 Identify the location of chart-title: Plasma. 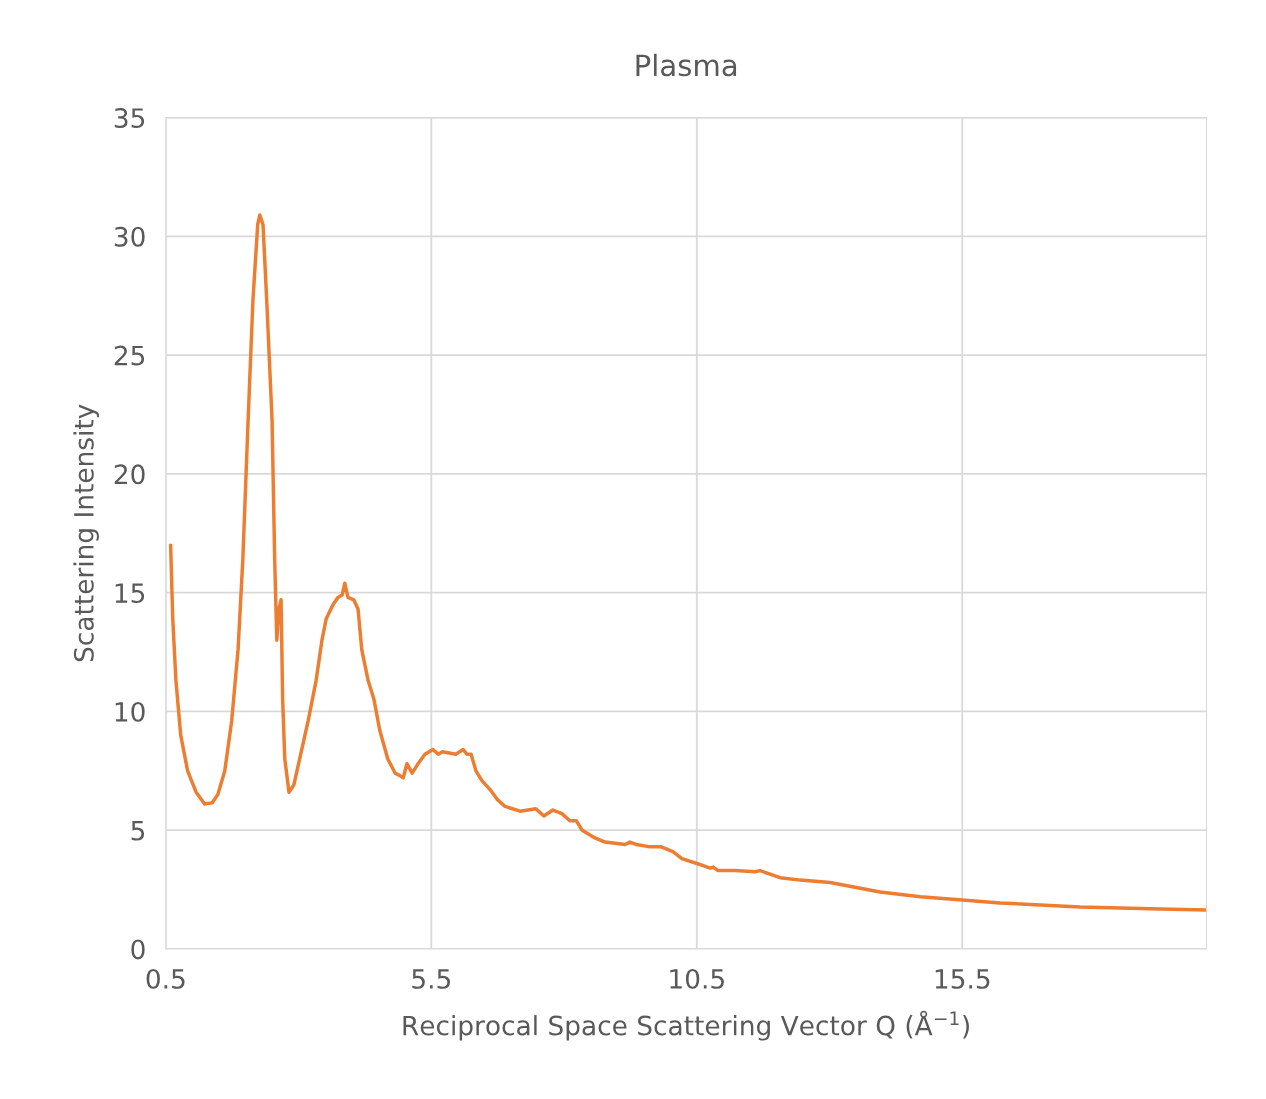
(686, 65).